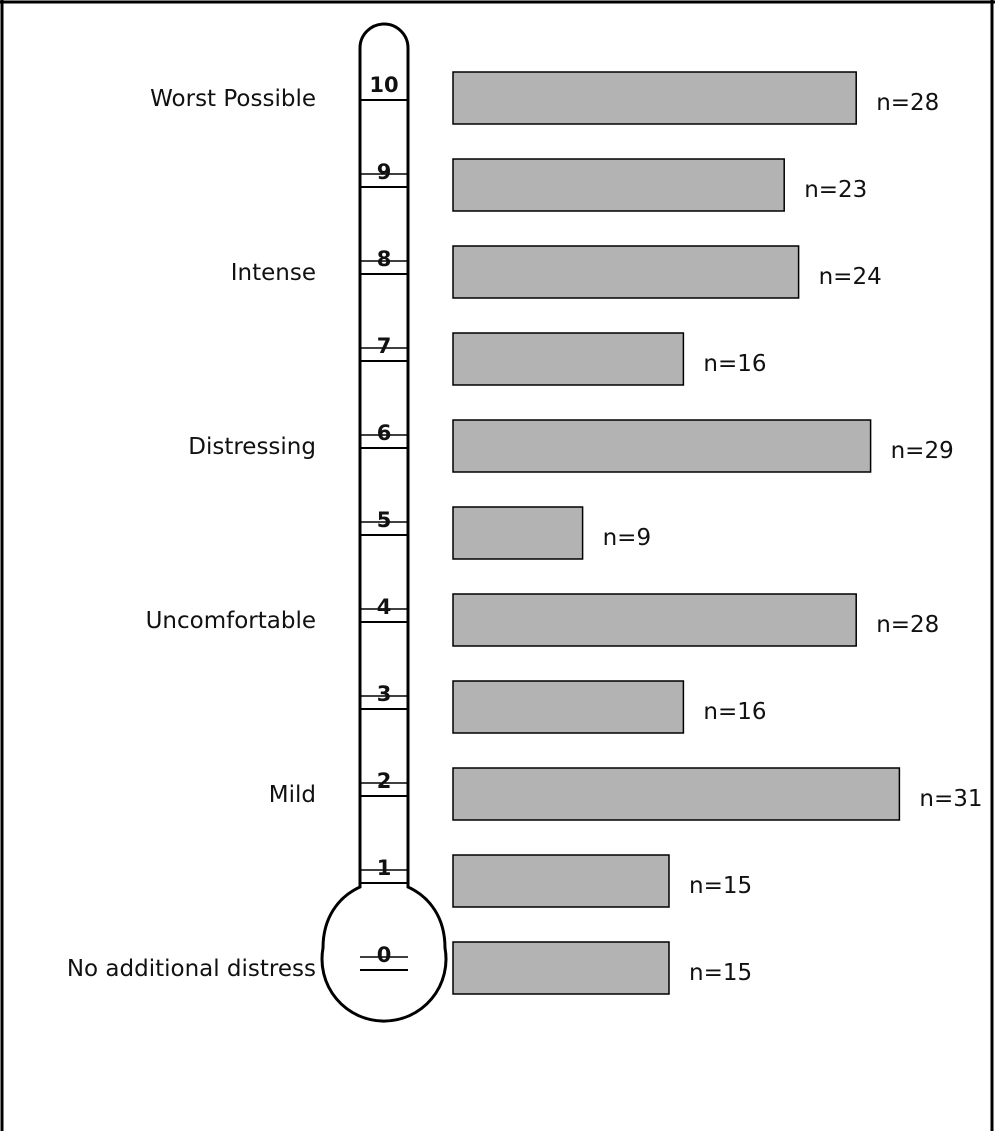 The image size is (995, 1136). I want to click on thermometer-scale-number: 0, so click(384, 955).